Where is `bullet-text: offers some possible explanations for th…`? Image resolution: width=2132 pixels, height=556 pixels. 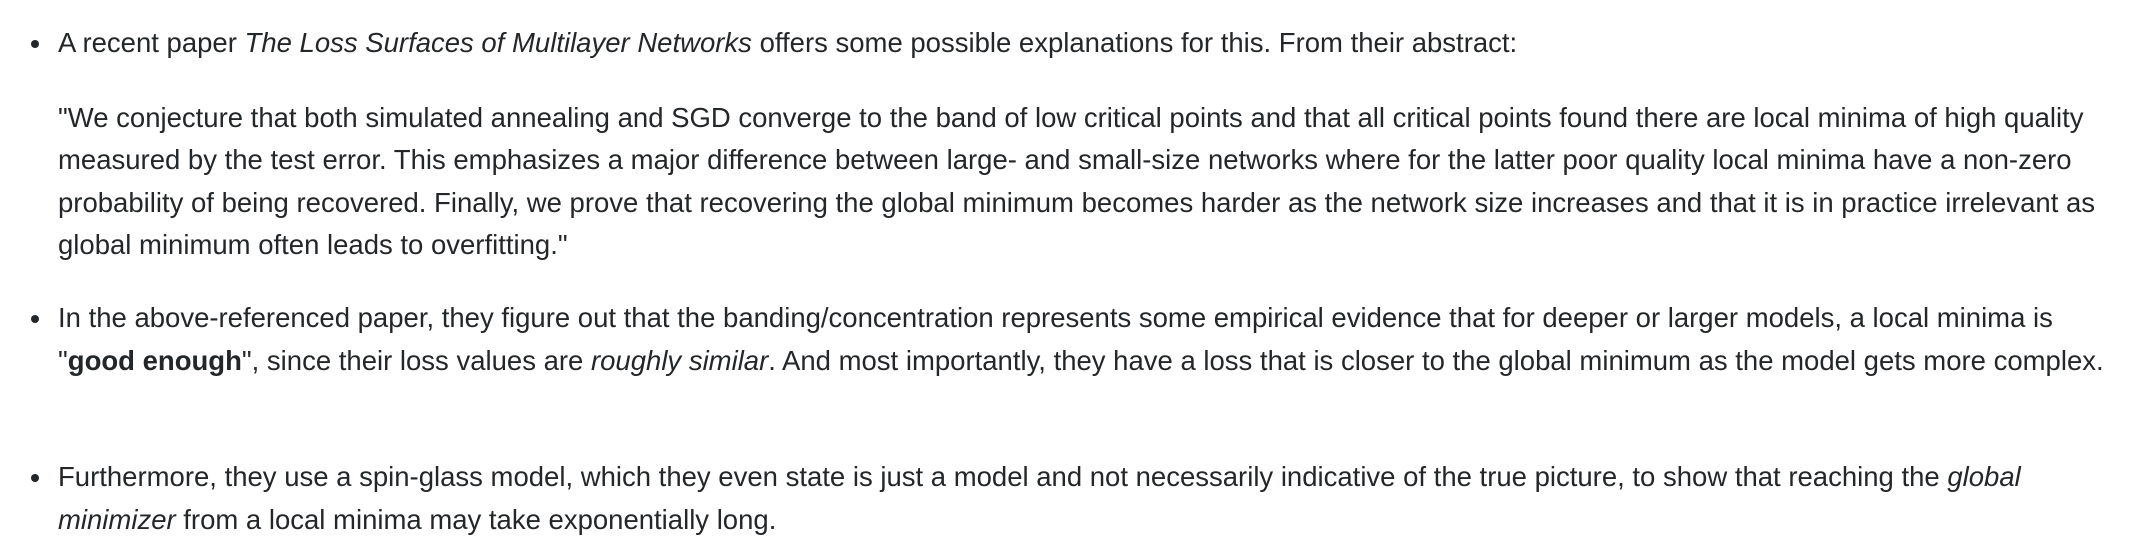
bullet-text: offers some possible explanations for th… is located at coordinates (1134, 42).